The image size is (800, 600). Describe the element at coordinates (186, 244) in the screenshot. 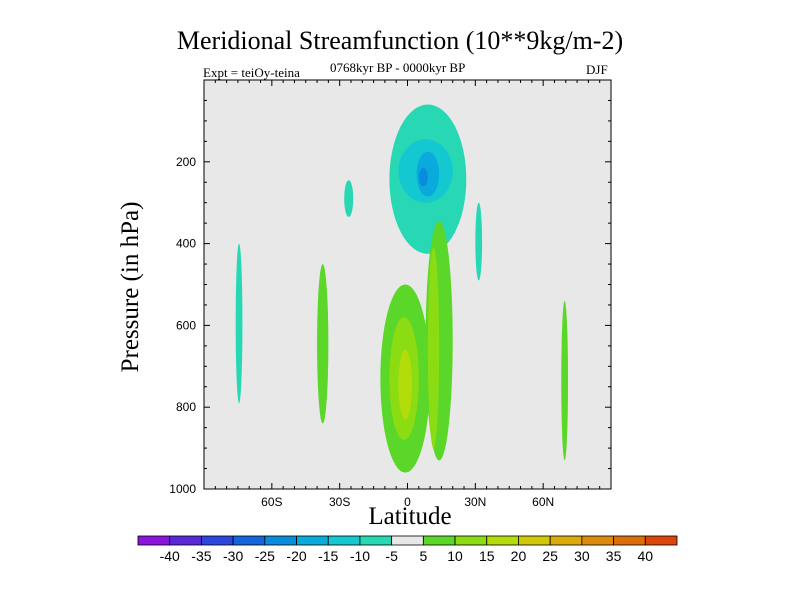

I see `y-tick-label: 400` at that location.